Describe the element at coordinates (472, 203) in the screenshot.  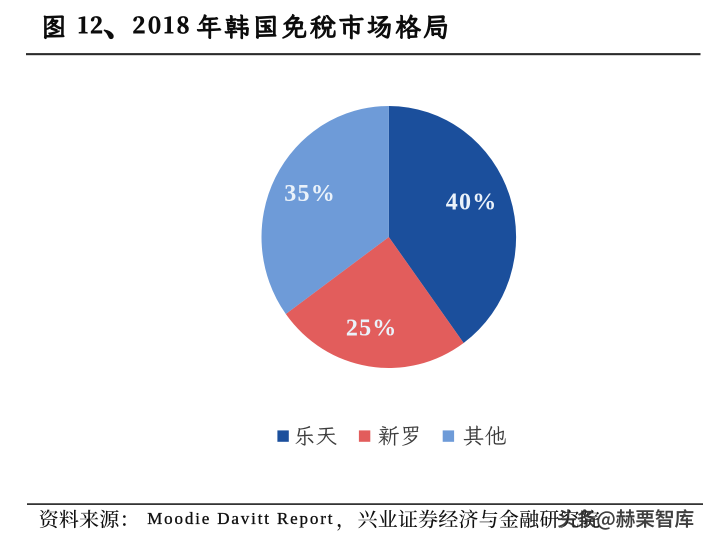
I see `svg-text: 40%` at that location.